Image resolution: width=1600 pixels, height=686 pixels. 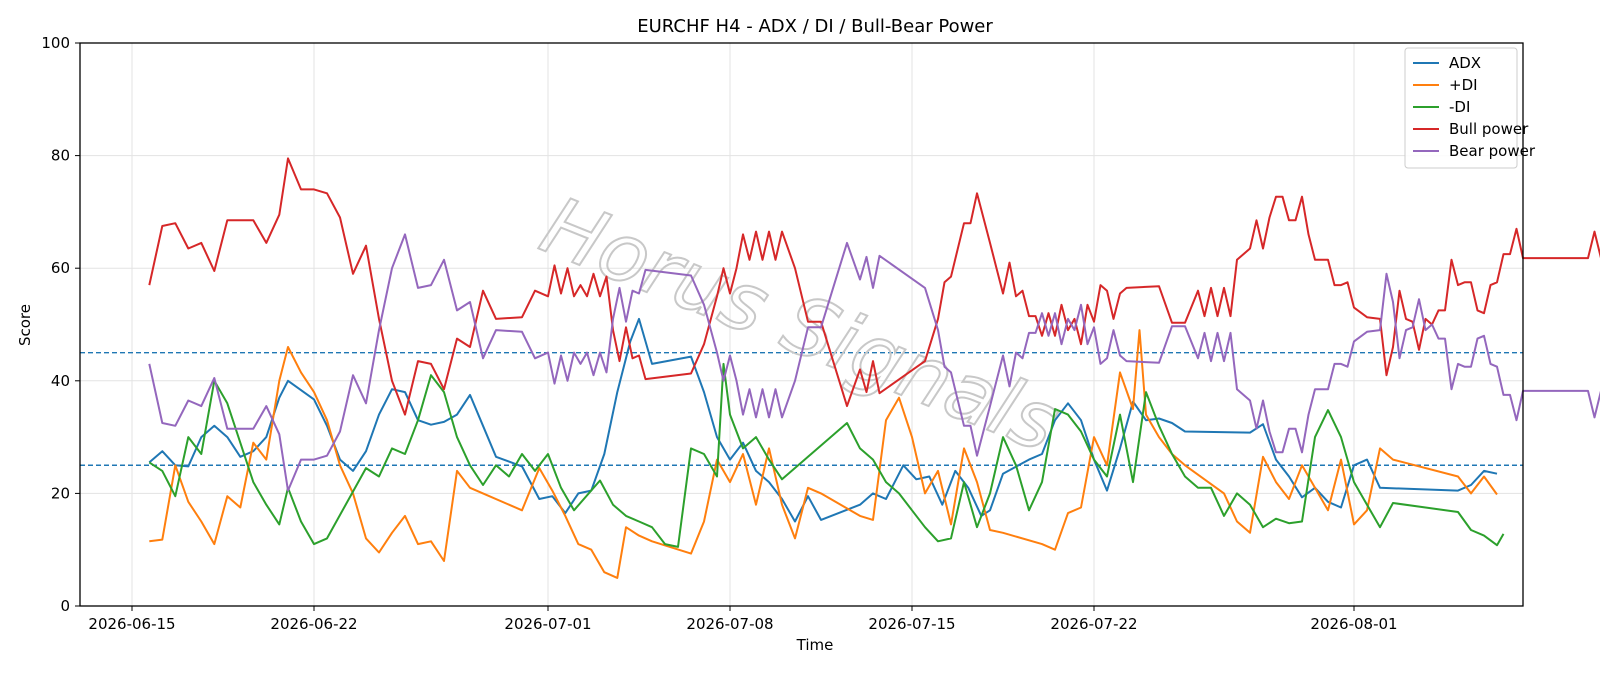 I want to click on x-axis-title: Time, so click(x=815, y=645).